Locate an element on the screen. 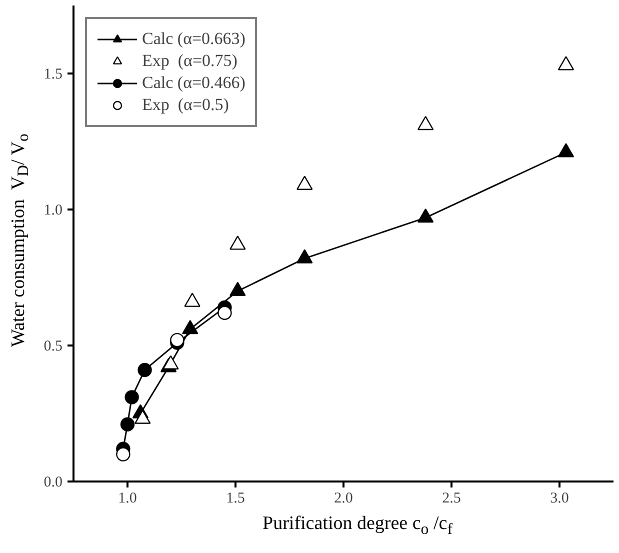  legend-label: Calc (α=0.466) is located at coordinates (194, 83).